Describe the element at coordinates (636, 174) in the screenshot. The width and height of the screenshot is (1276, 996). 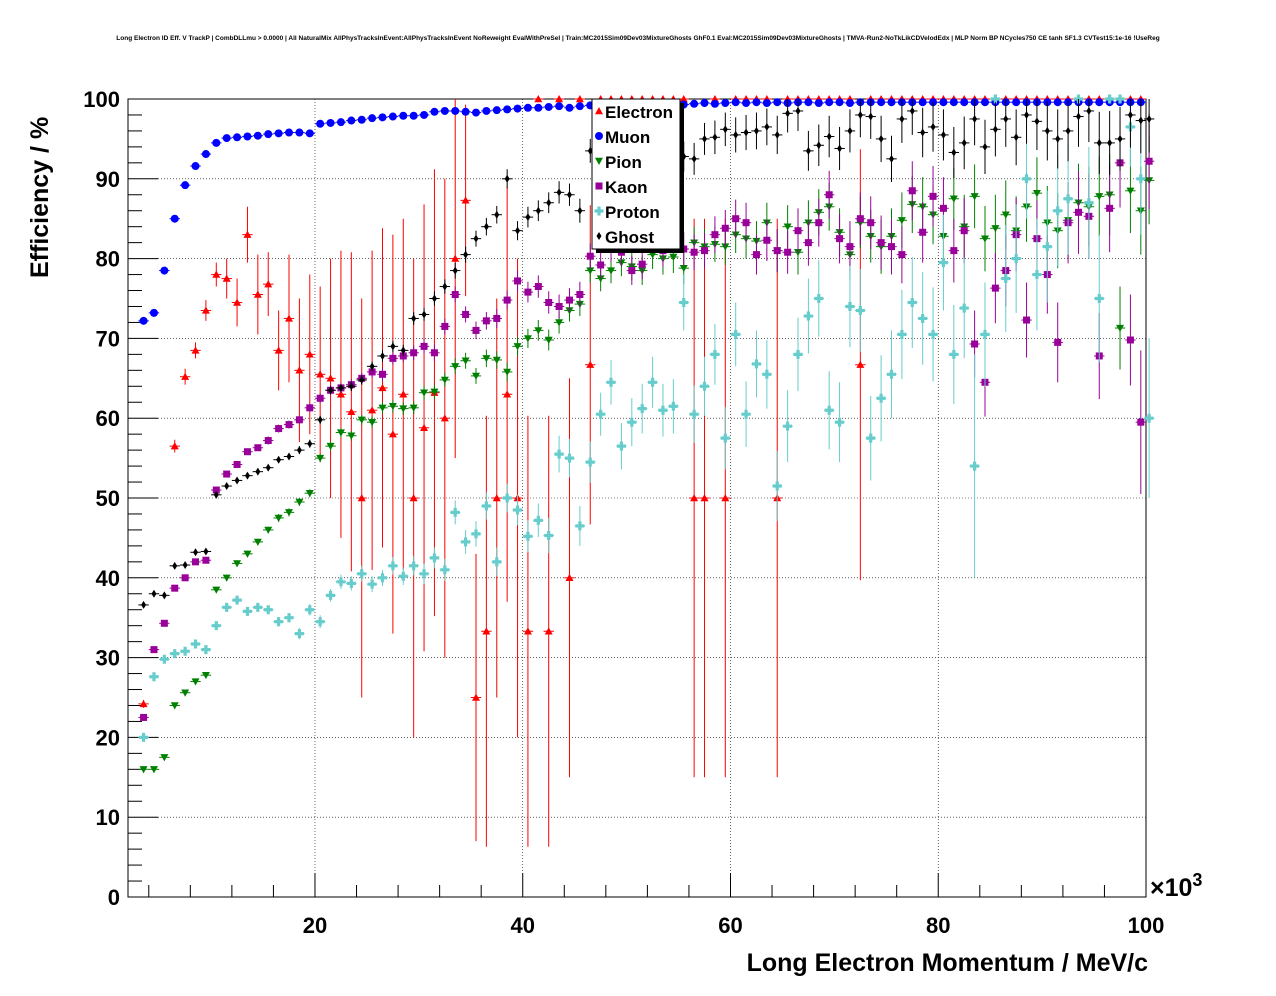
I see `legend-box` at that location.